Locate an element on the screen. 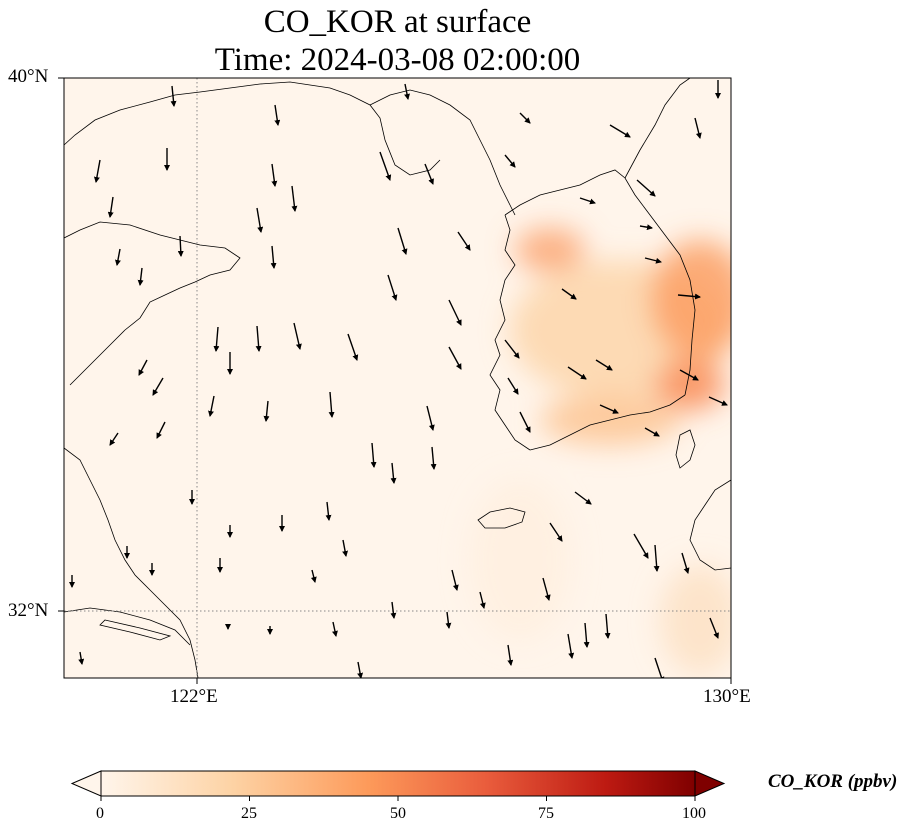 This screenshot has height=836, width=920. yangtze-estuary is located at coordinates (127, 626).